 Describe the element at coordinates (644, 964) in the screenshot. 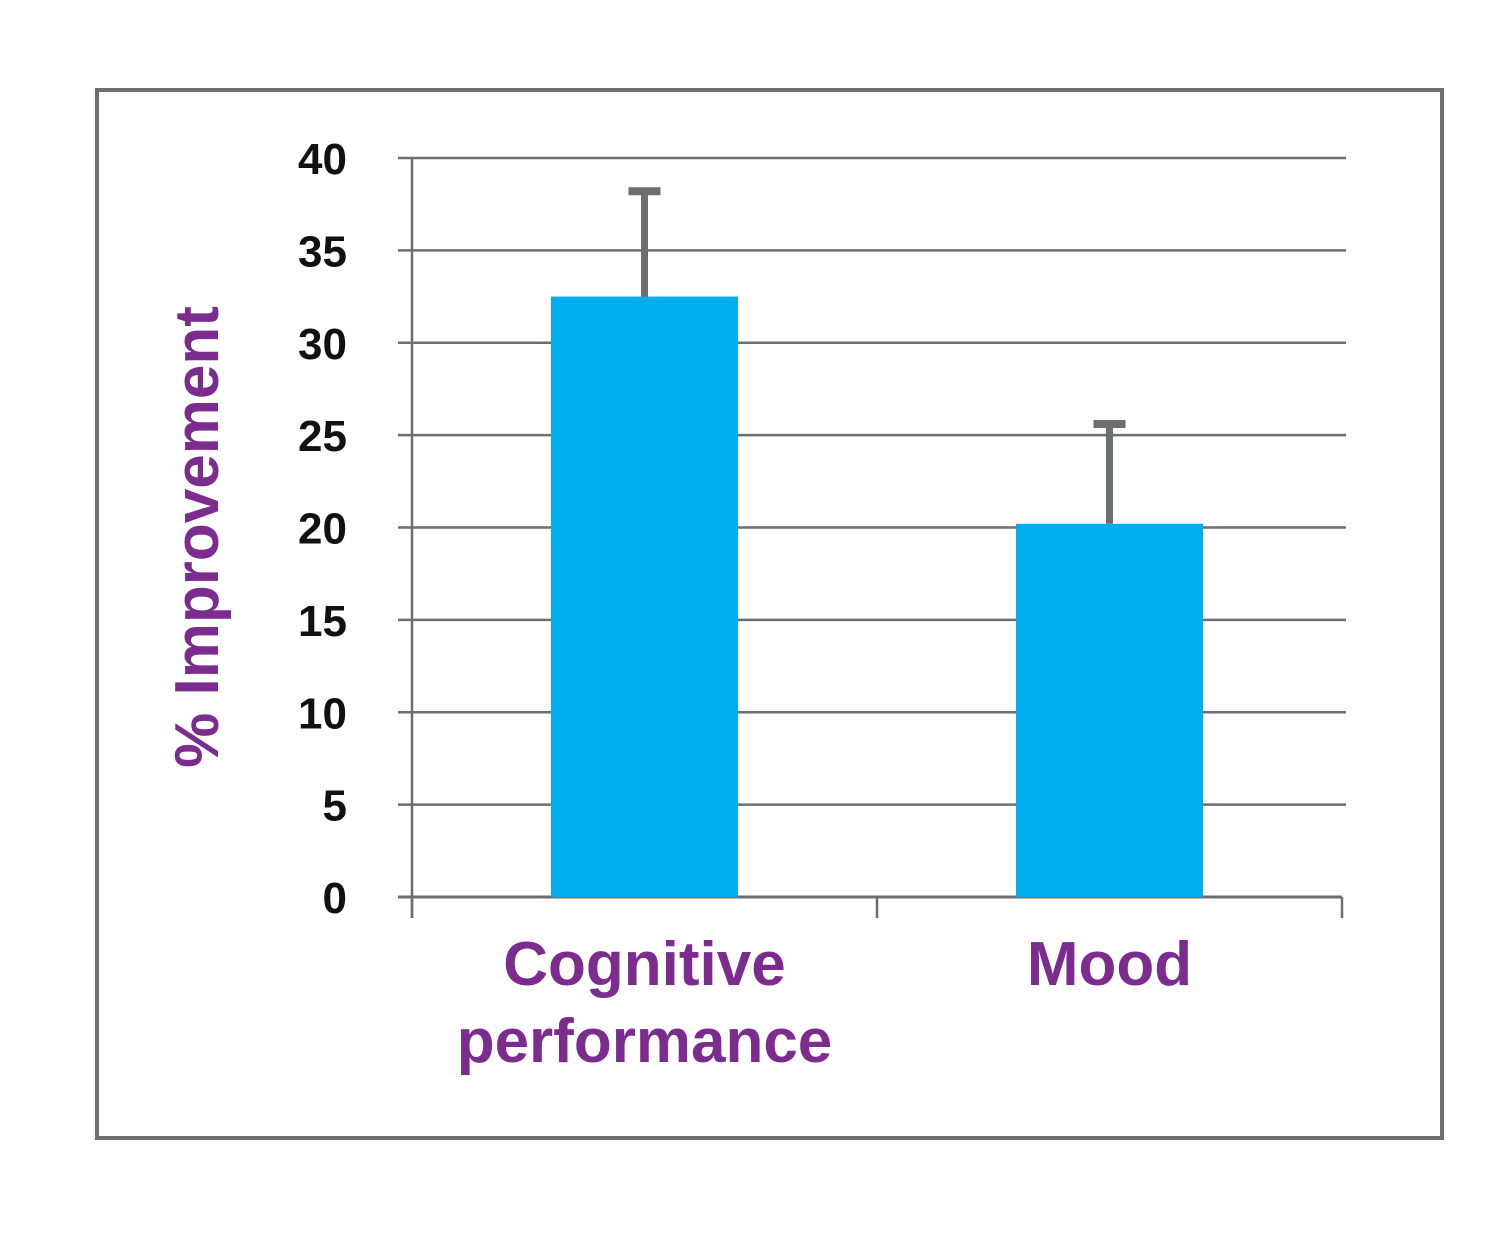

I see `x-category-label: Cognitive` at that location.